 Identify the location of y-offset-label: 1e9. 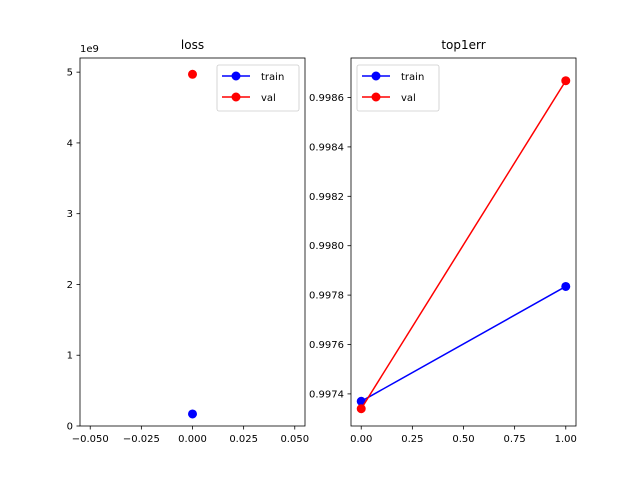
(89, 49).